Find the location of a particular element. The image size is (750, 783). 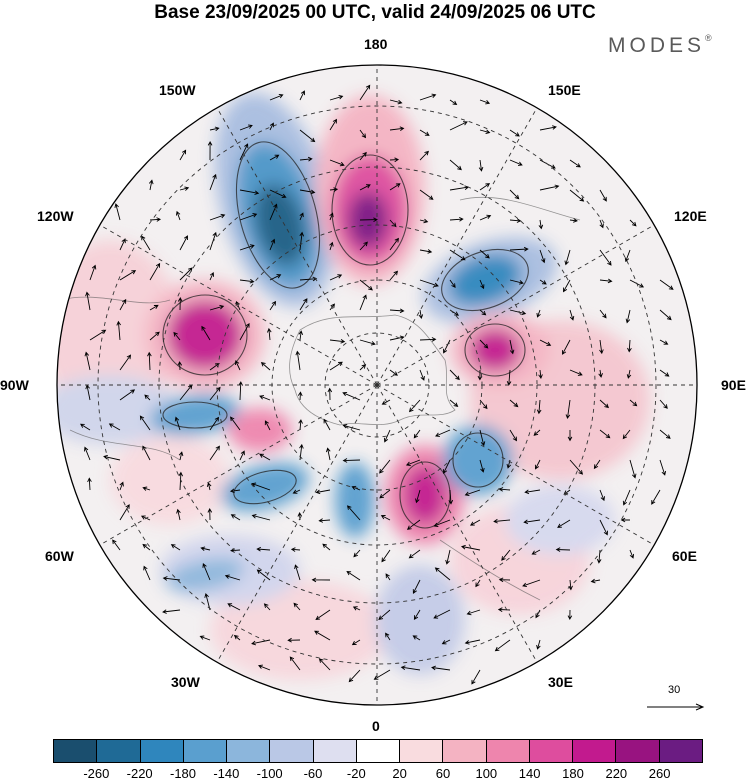

ridge-15e-core is located at coordinates (425, 495).